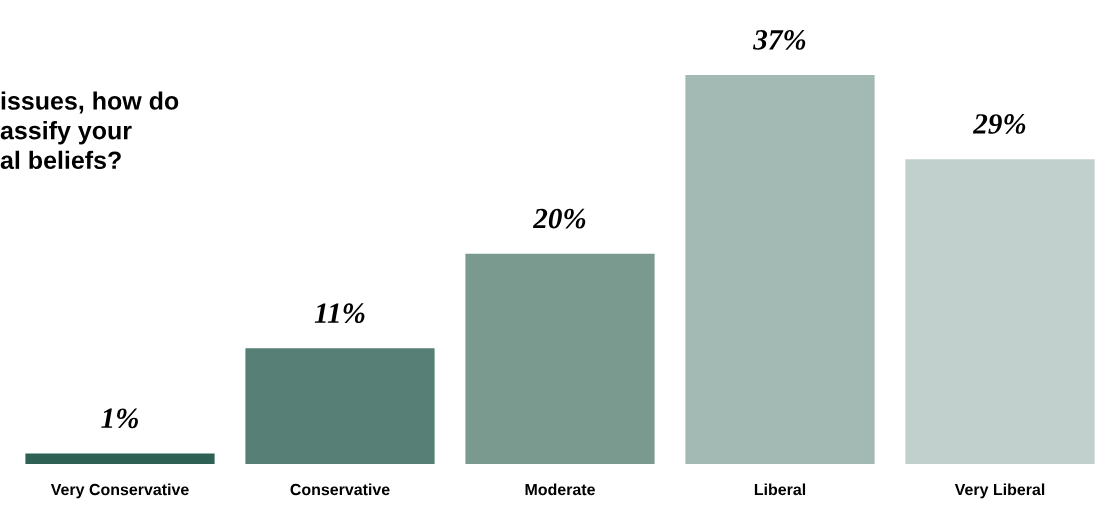 The height and width of the screenshot is (508, 1106). I want to click on data-label: 29%, so click(999, 124).